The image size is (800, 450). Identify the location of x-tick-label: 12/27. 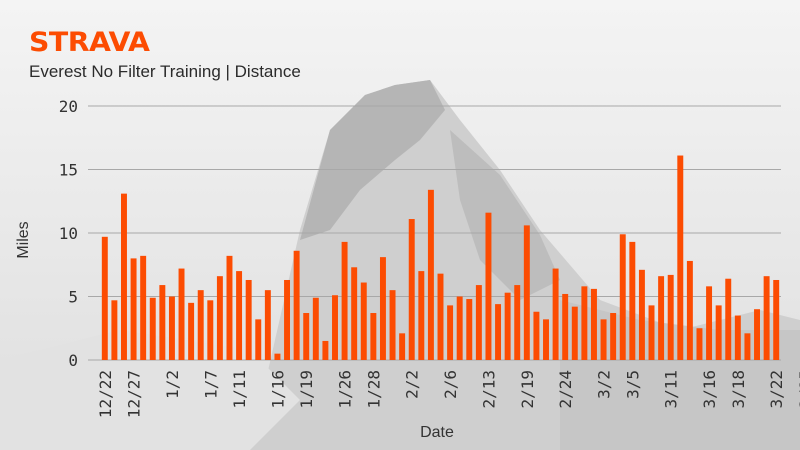
(134, 394).